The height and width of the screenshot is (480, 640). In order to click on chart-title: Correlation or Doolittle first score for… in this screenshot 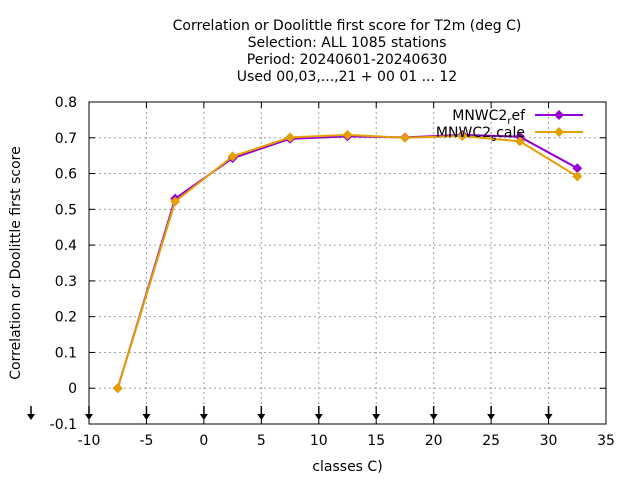, I will do `click(347, 51)`.